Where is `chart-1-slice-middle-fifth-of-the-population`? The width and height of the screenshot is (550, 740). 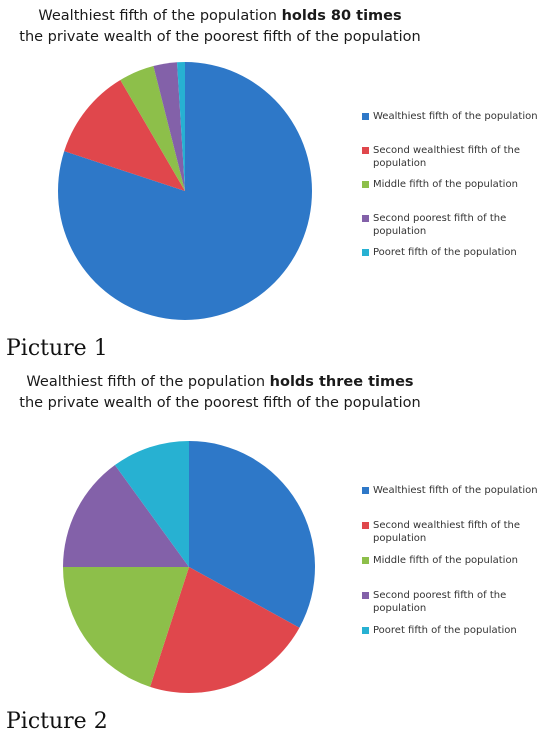 chart-1-slice-middle-fifth-of-the-population is located at coordinates (152, 128).